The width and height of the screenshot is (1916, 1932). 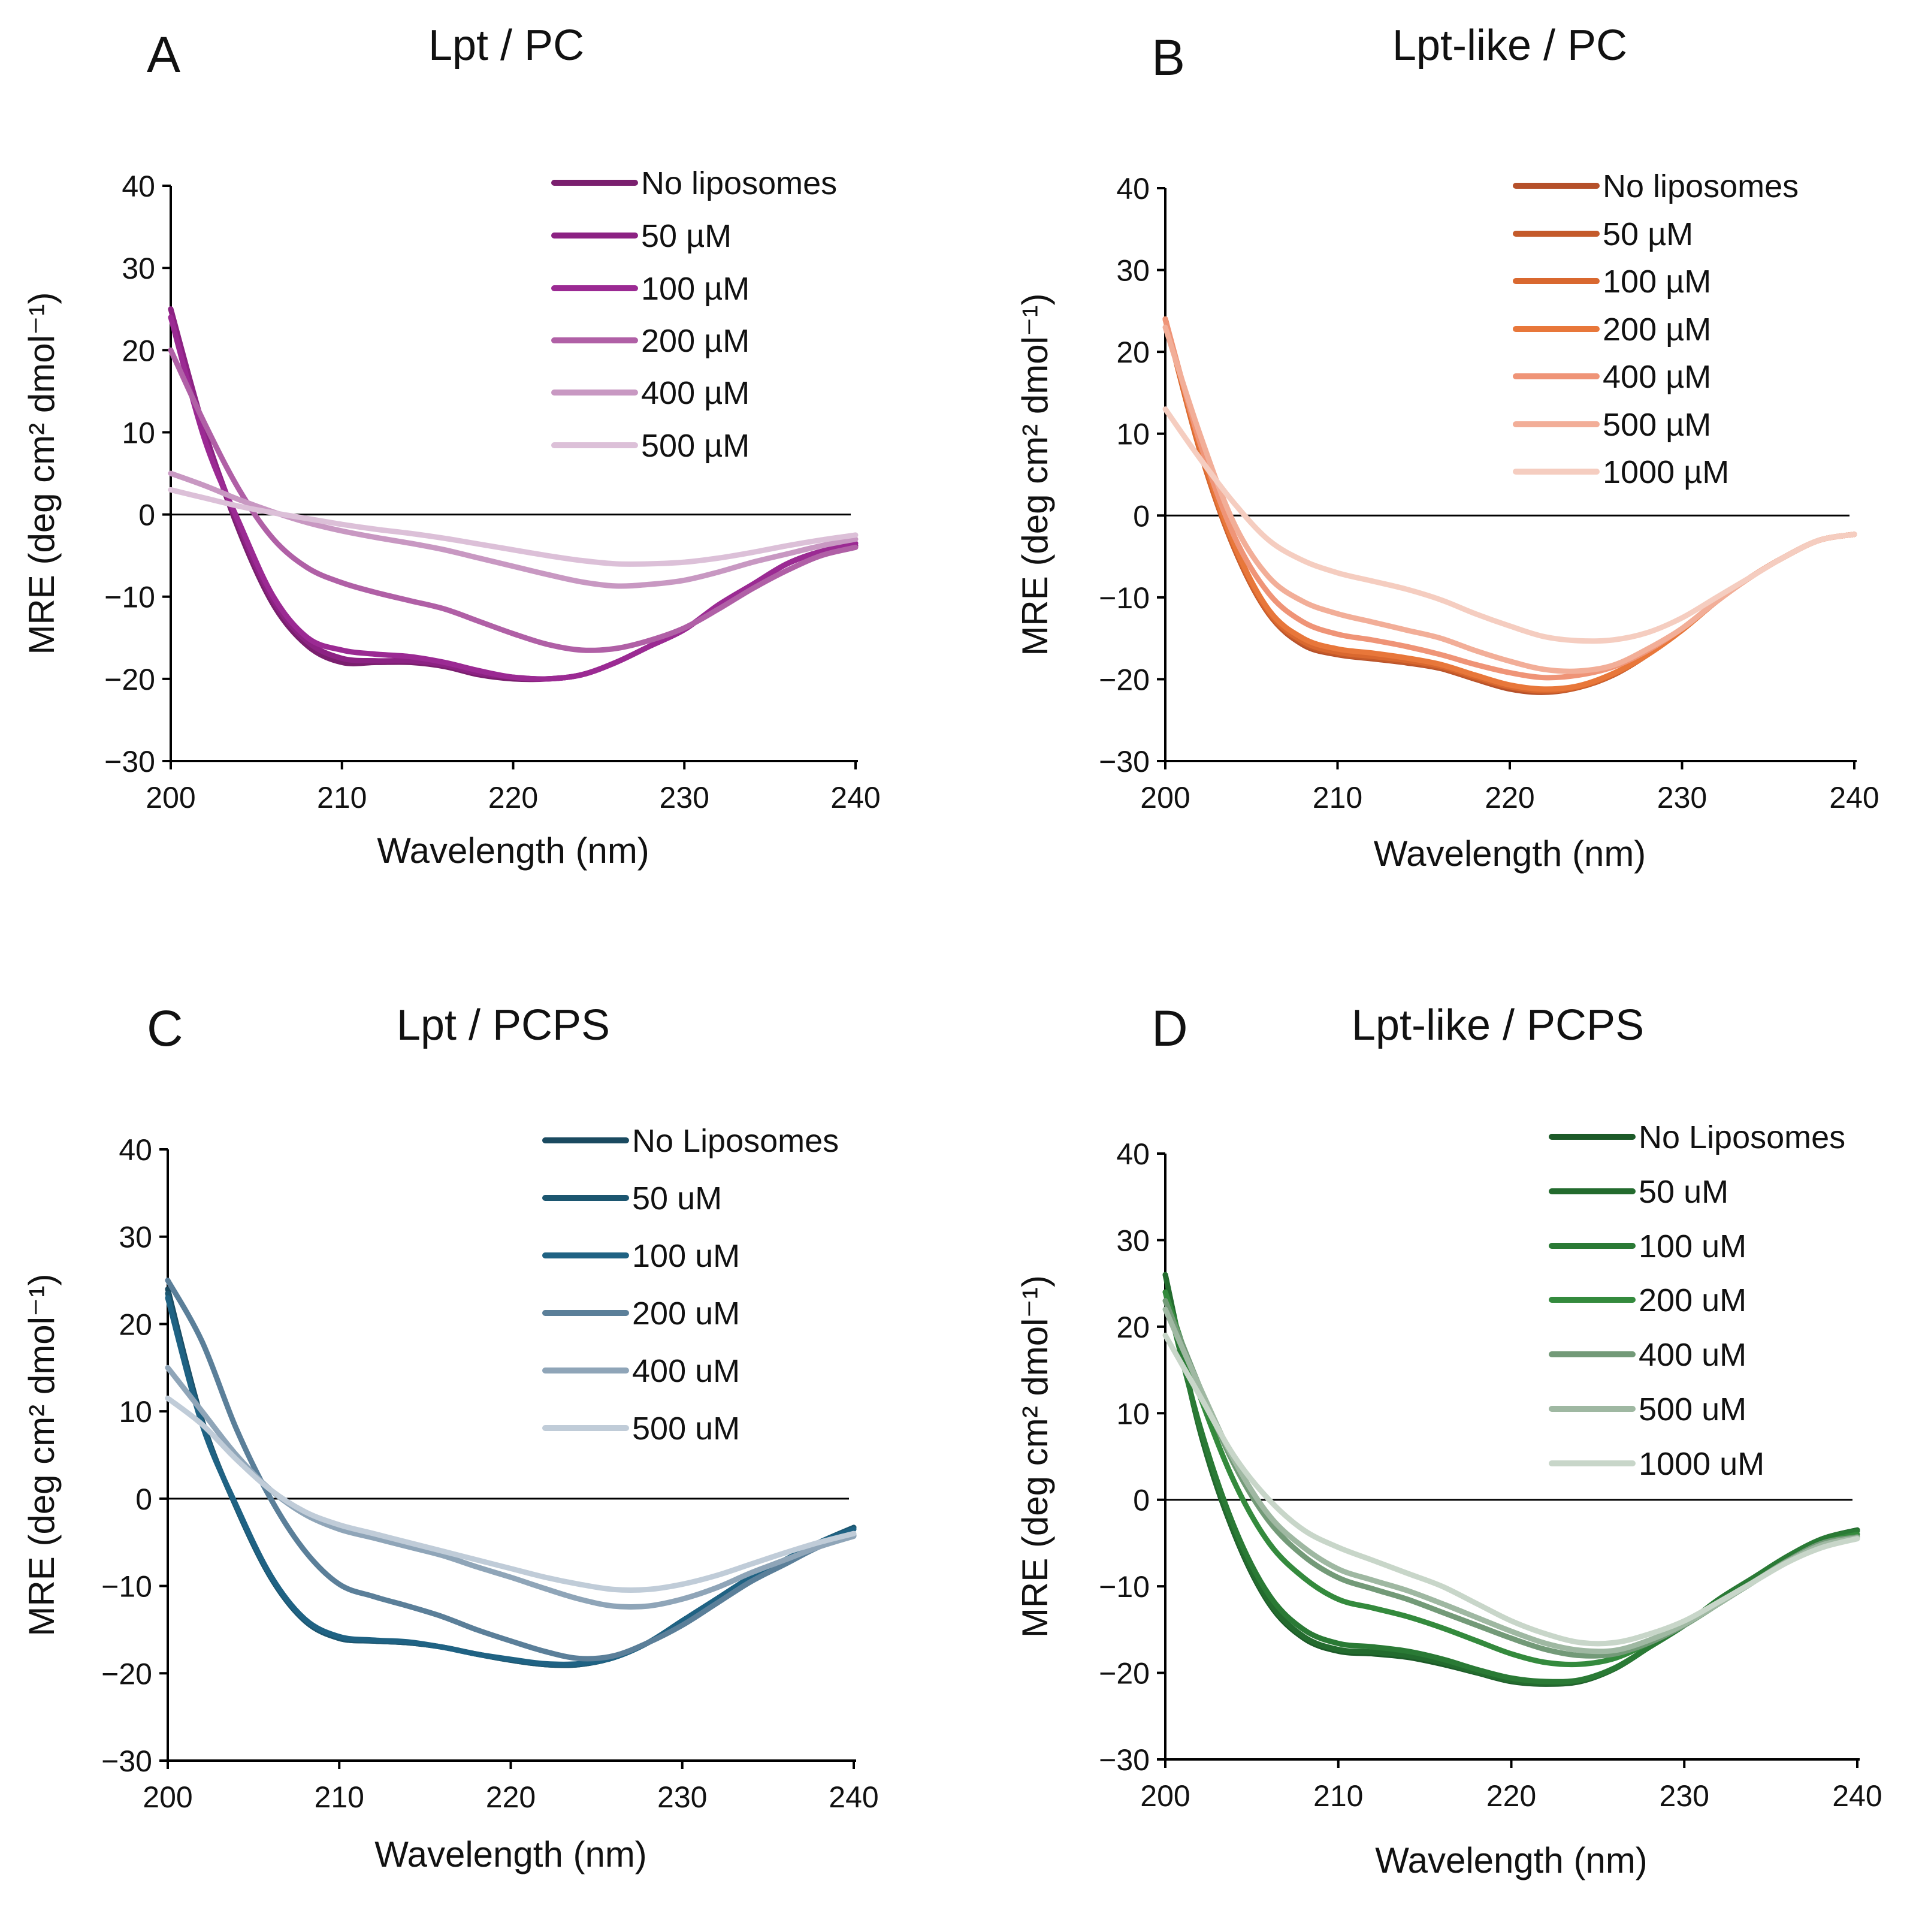 I want to click on y-axis-label: MRE (deg cm² dmol⁻¹), so click(x=42, y=1455).